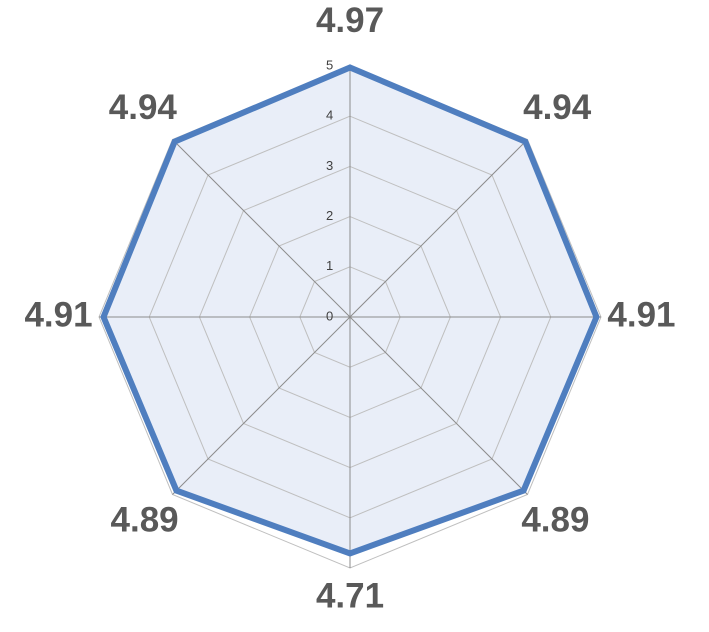  What do you see at coordinates (329, 115) in the screenshot?
I see `r-tick-label: 4` at bounding box center [329, 115].